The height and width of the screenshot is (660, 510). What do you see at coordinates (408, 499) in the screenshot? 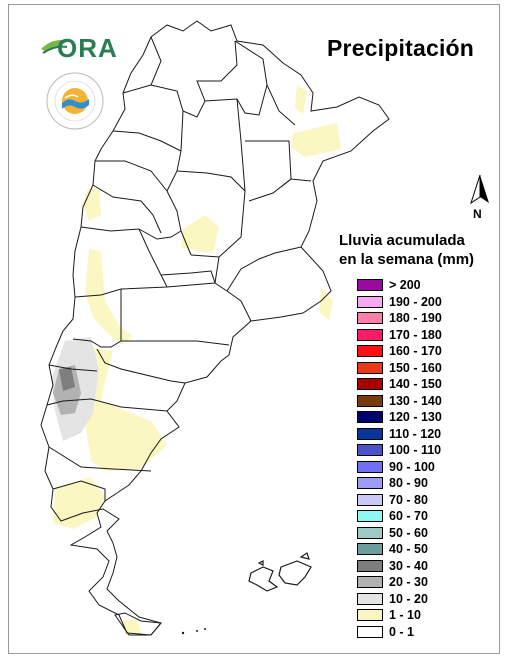
I see `legend-label: 70 - 80` at bounding box center [408, 499].